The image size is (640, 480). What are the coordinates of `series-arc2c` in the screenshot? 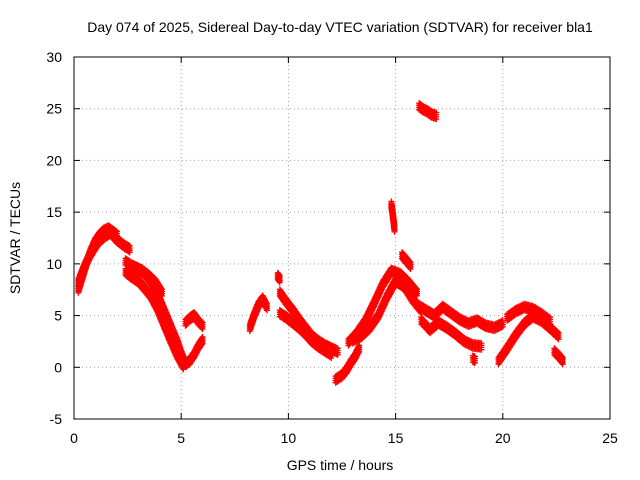 It's located at (145, 279).